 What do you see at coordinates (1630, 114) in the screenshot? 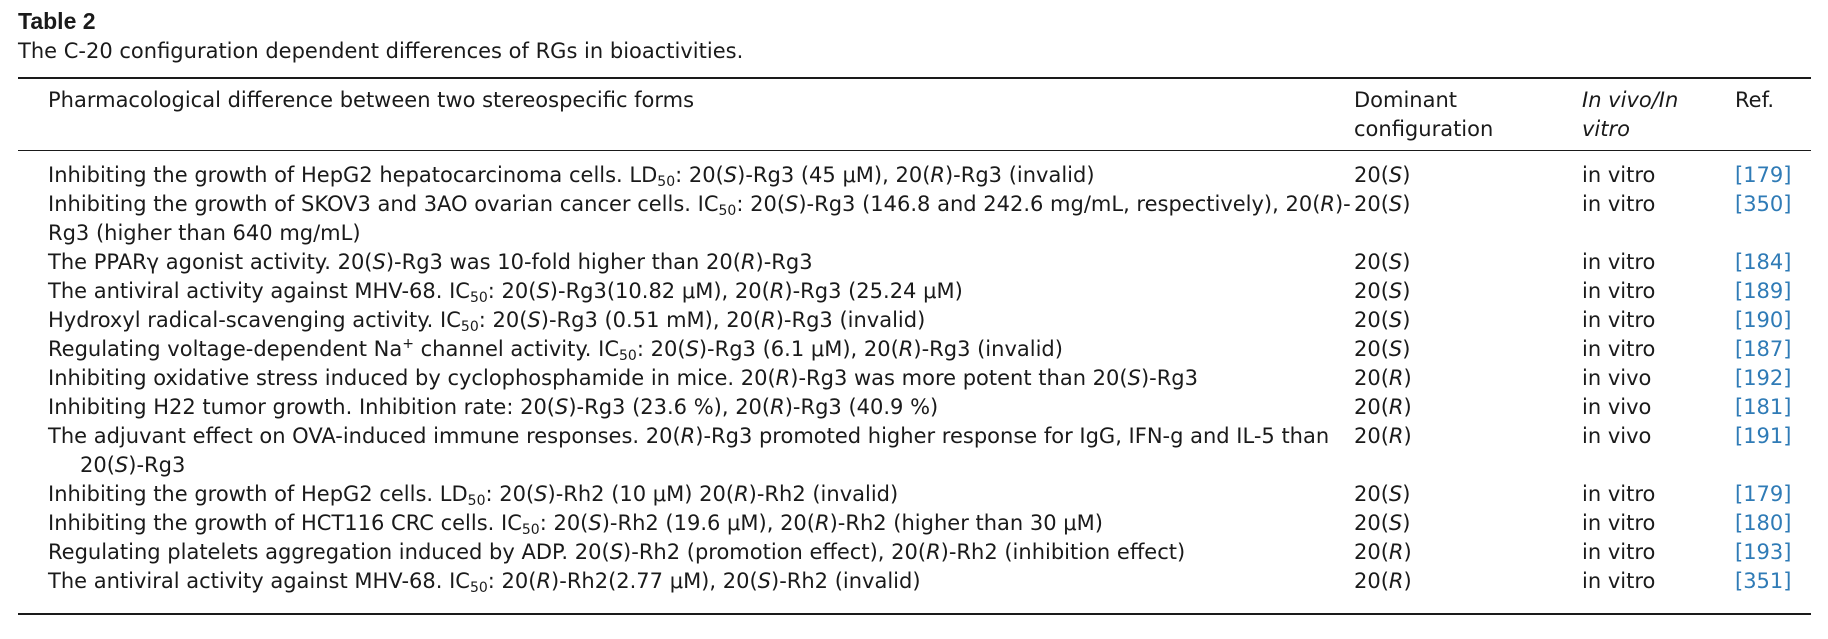
I see `header-invivo-invitro: In vivo/In vitro` at bounding box center [1630, 114].